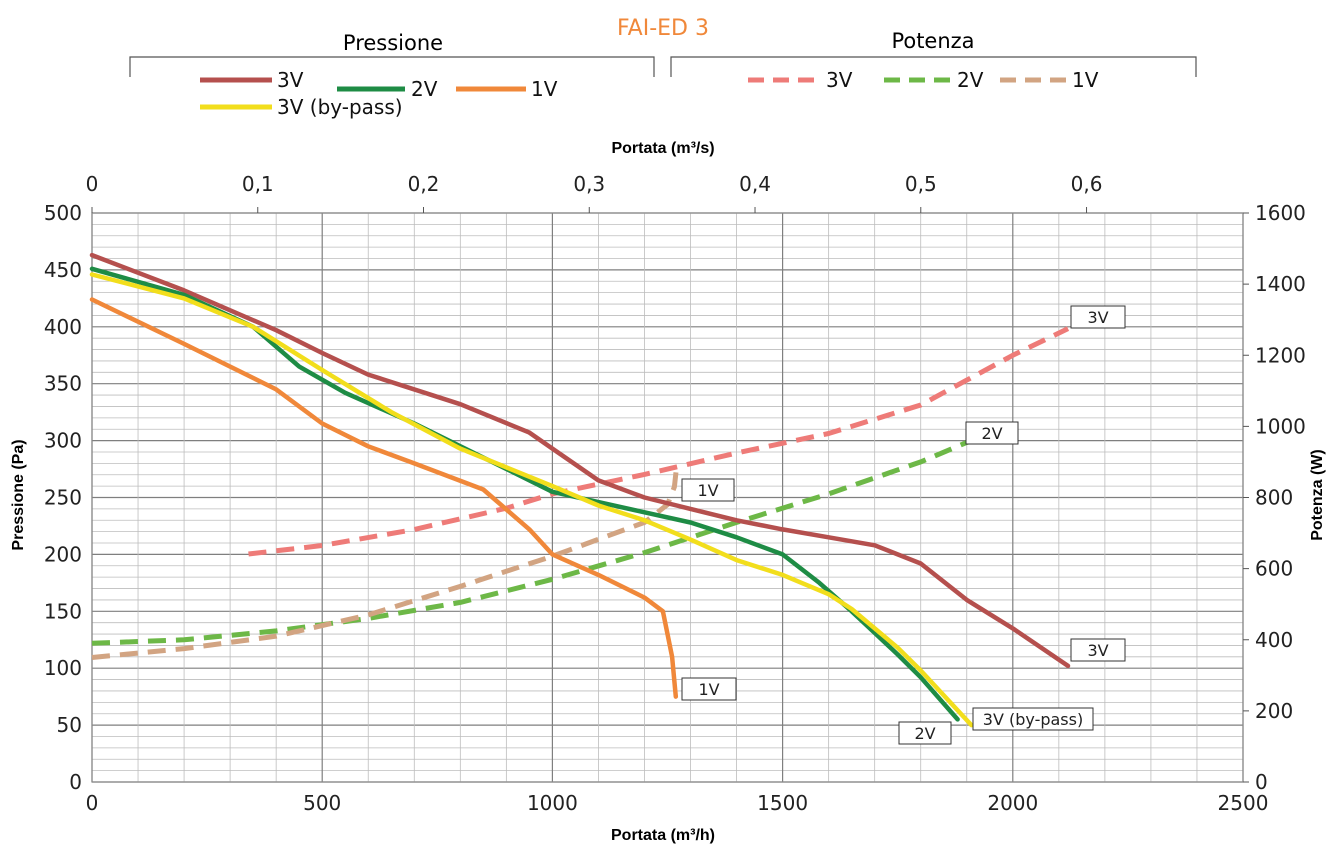 The width and height of the screenshot is (1333, 851). Describe the element at coordinates (92, 184) in the screenshot. I see `x-top-tick-label: 0` at that location.